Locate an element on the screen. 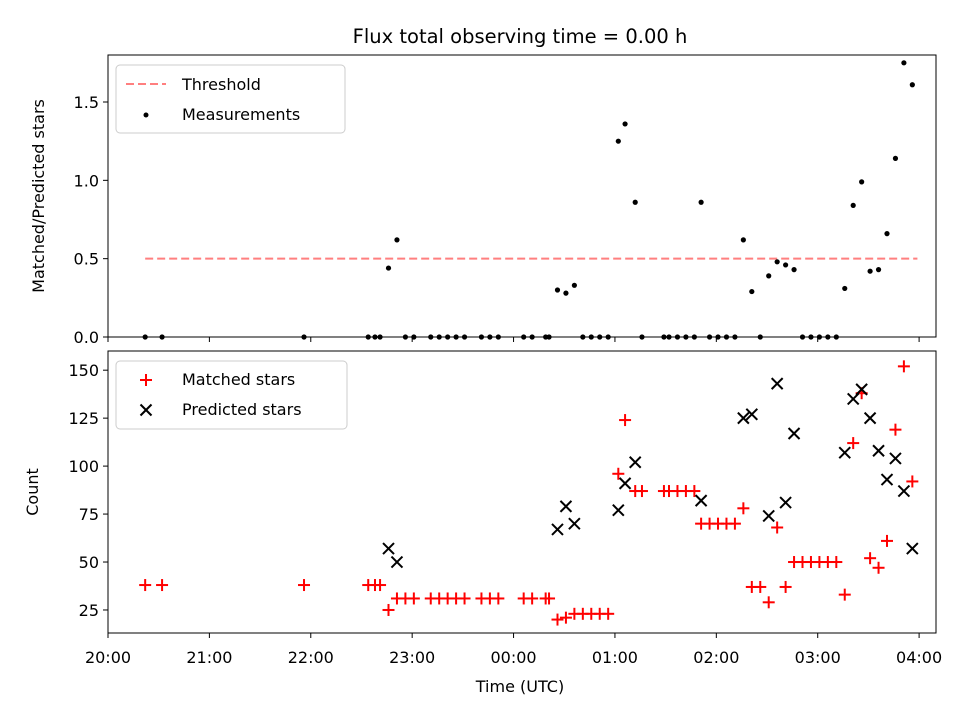 This screenshot has height=720, width=960. legend-predicted-label: Predicted stars is located at coordinates (242, 409).